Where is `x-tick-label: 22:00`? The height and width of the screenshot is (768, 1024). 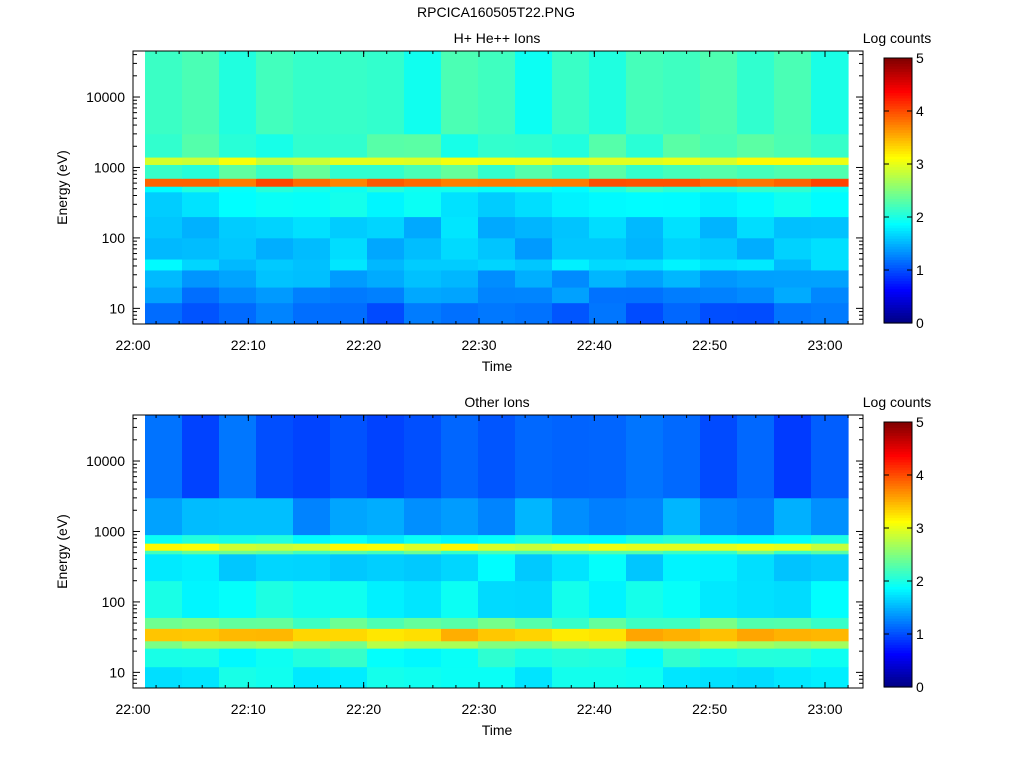
x-tick-label: 22:00 is located at coordinates (132, 709).